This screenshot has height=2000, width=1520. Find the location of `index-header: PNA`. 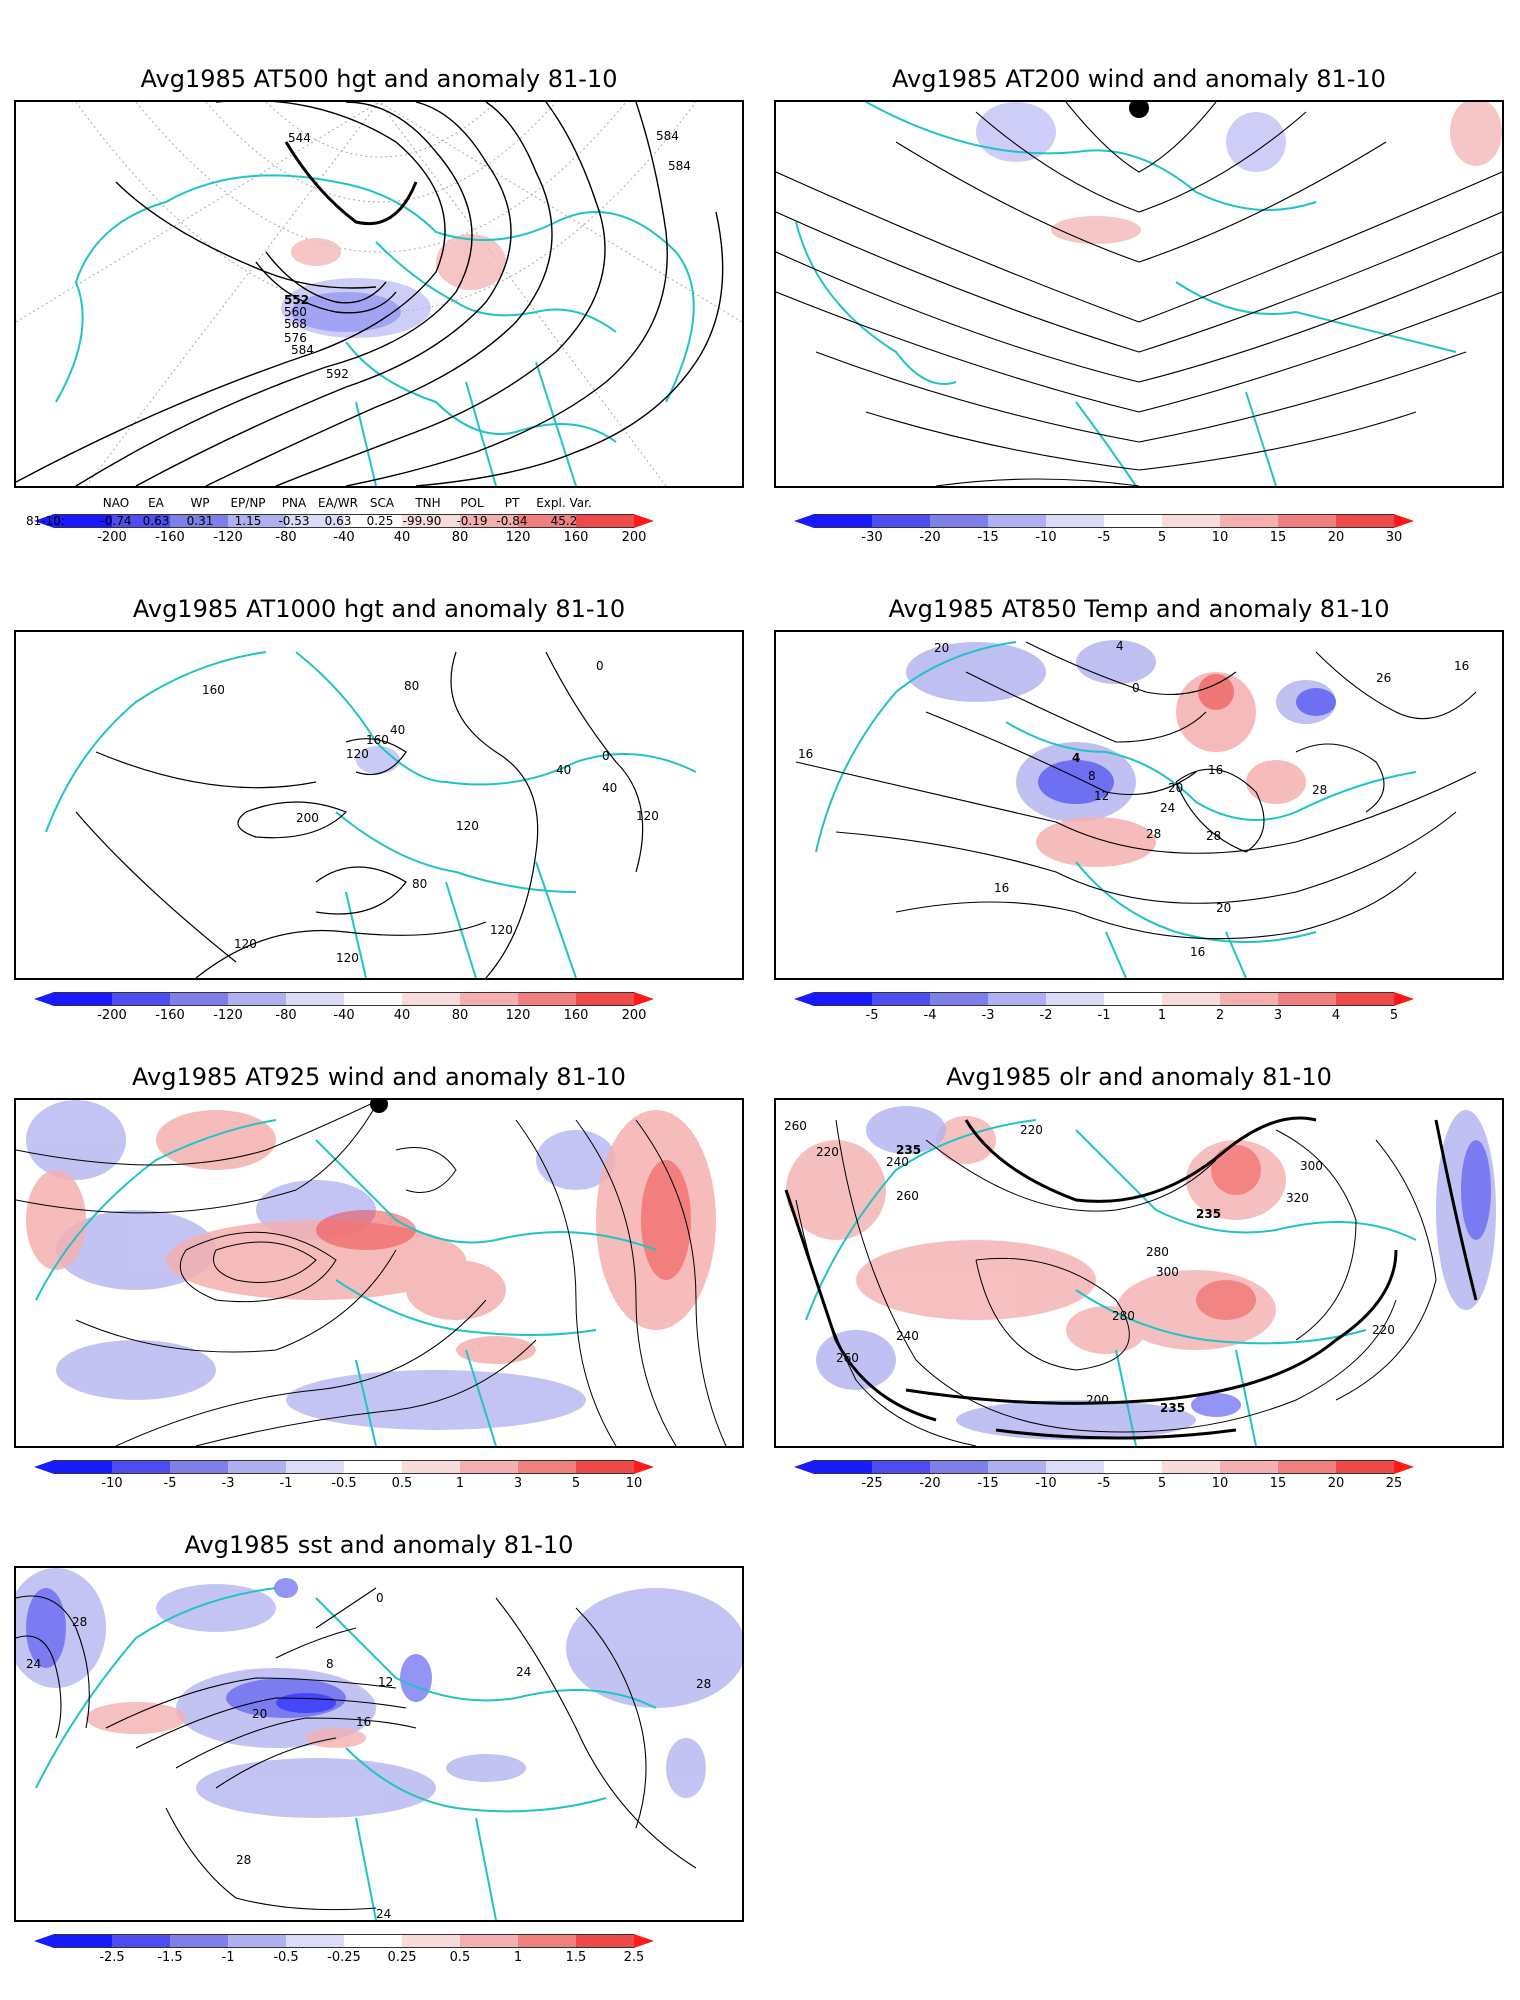

index-header: PNA is located at coordinates (294, 503).